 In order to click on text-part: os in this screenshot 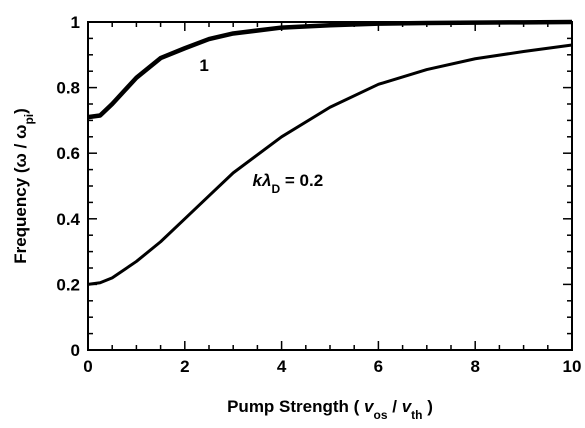, I will do `click(381, 415)`.